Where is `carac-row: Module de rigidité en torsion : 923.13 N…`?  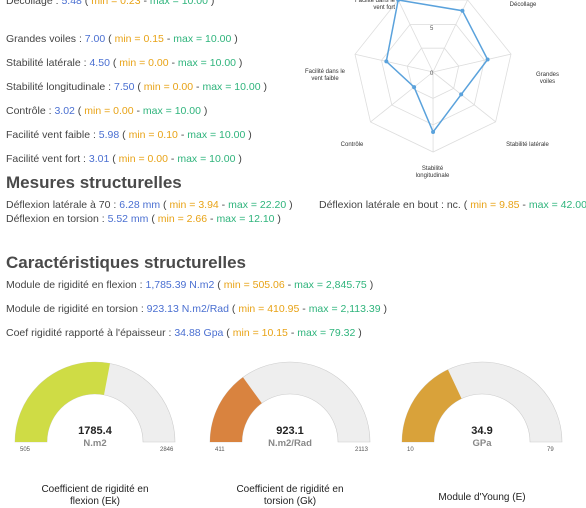 carac-row: Module de rigidité en torsion : 923.13 N… is located at coordinates (196, 309).